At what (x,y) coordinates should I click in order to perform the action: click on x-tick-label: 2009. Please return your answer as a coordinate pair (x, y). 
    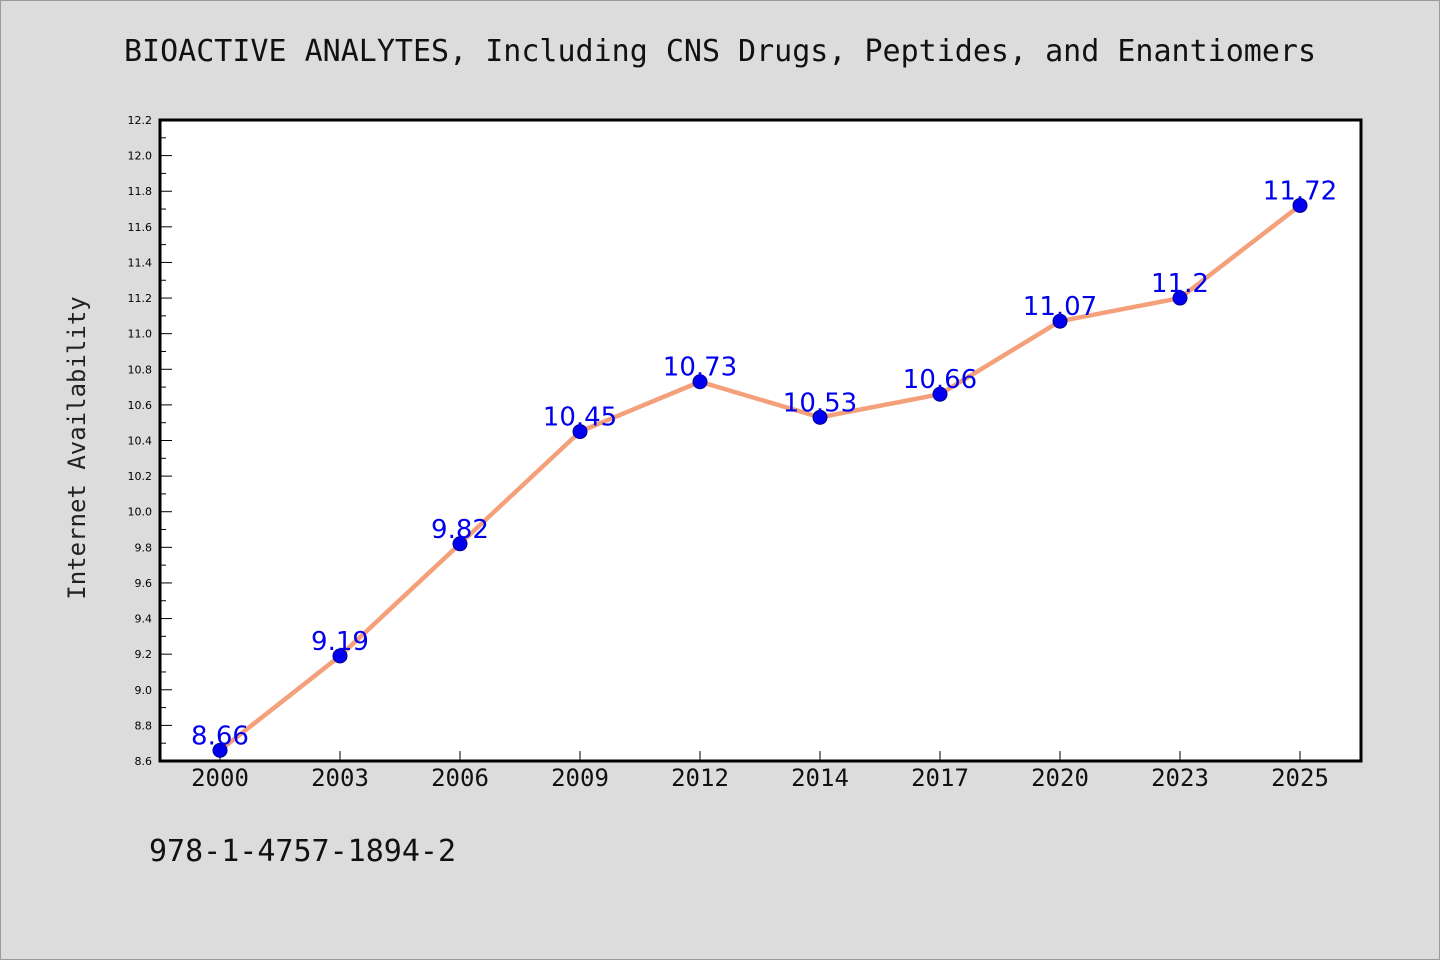
    Looking at the image, I should click on (580, 778).